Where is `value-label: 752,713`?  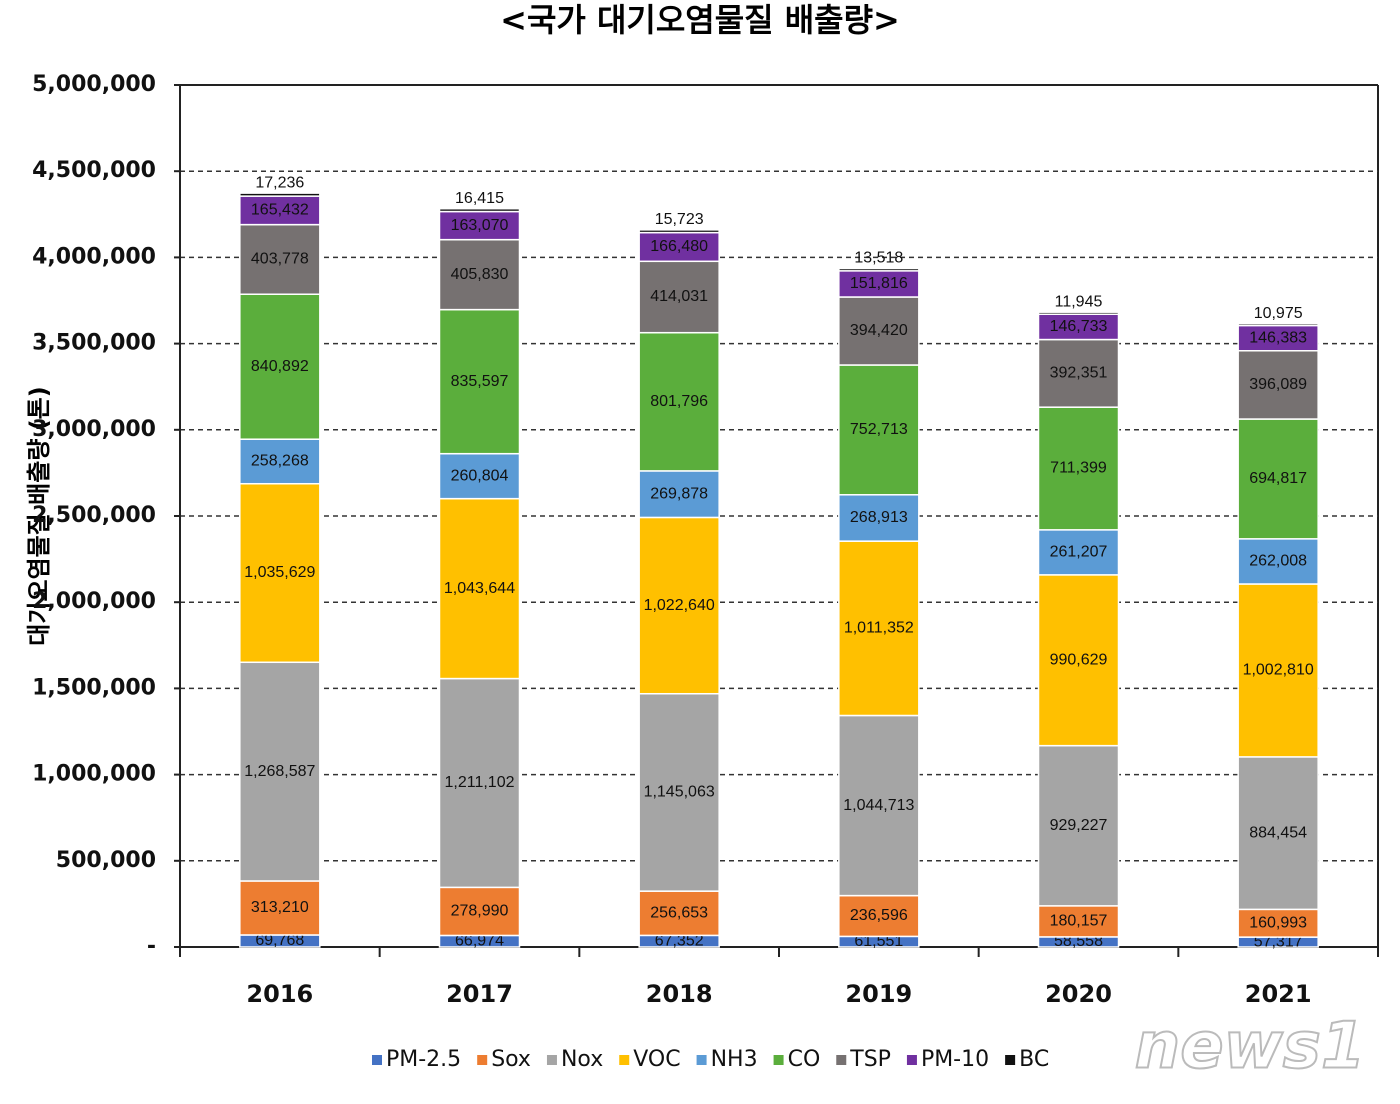
value-label: 752,713 is located at coordinates (879, 429).